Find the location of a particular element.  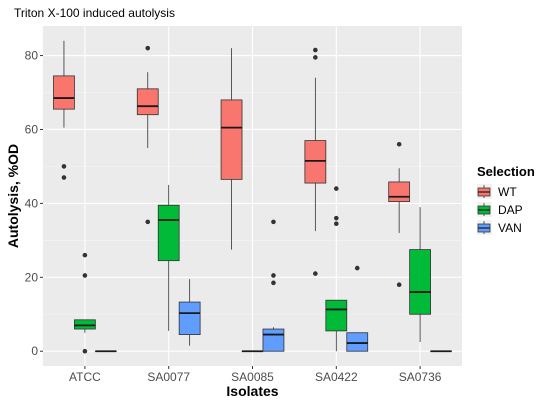

legend-label: DAP is located at coordinates (510, 210).